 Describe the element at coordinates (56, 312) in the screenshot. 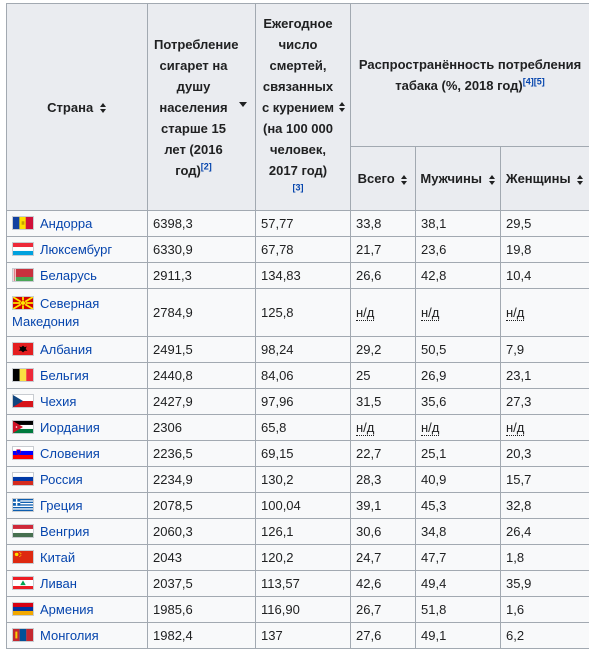

I see `country-link: Северная Македония` at that location.